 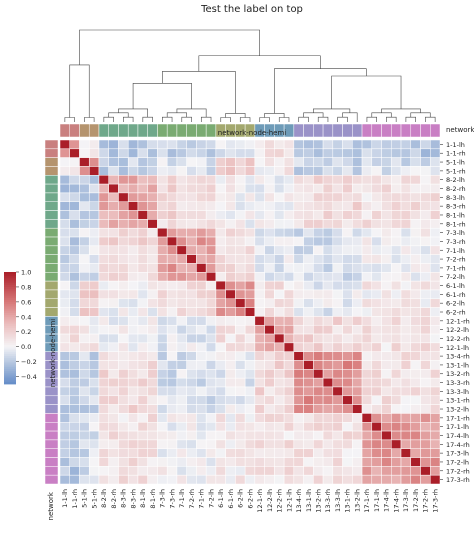 I want to click on row-tick-label: 7-3-lh, so click(x=455, y=233).